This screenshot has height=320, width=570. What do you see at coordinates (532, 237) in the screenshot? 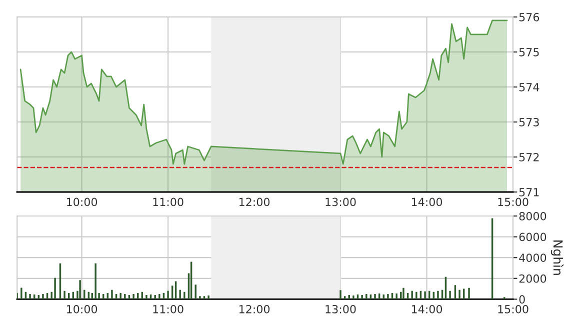
I see `y-tick-label: 6000` at bounding box center [532, 237].